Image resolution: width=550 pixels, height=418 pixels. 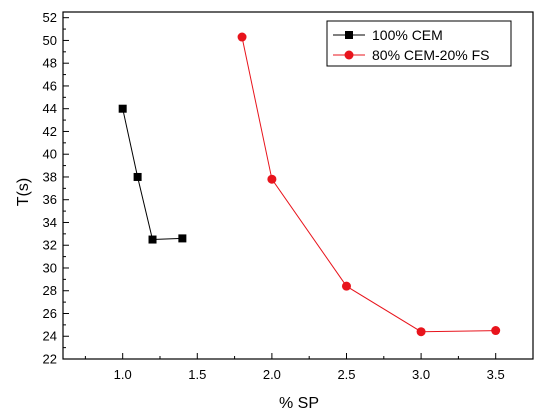 What do you see at coordinates (50, 359) in the screenshot?
I see `y-tick-label: 22` at bounding box center [50, 359].